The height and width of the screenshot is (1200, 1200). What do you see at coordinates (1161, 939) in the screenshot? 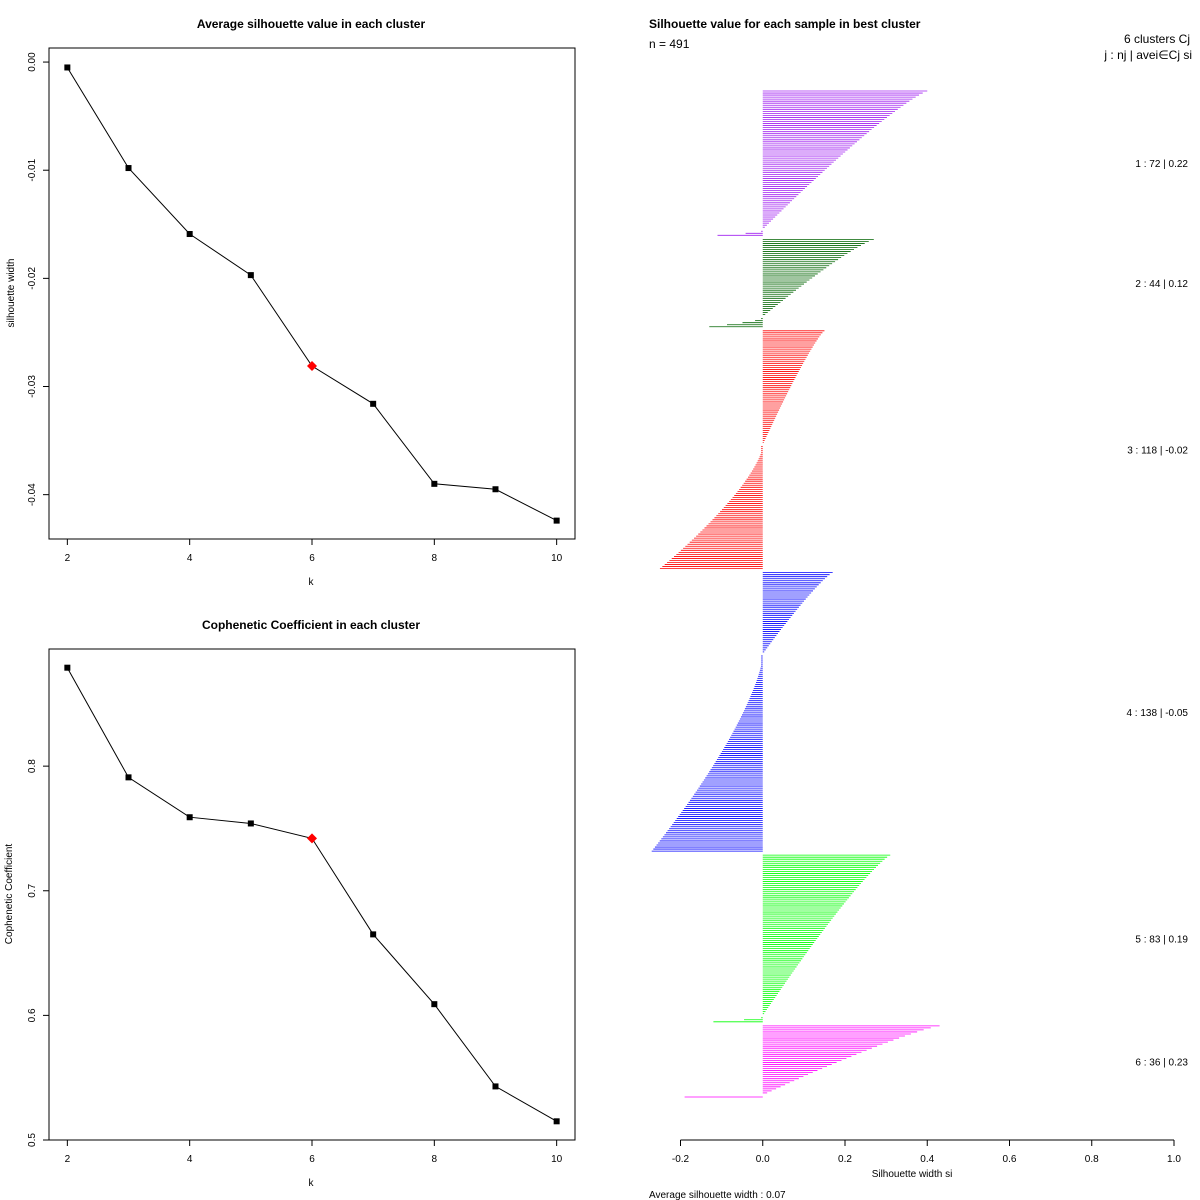
I see `cluster-5-label: 5 : 83 | 0.19` at bounding box center [1161, 939].